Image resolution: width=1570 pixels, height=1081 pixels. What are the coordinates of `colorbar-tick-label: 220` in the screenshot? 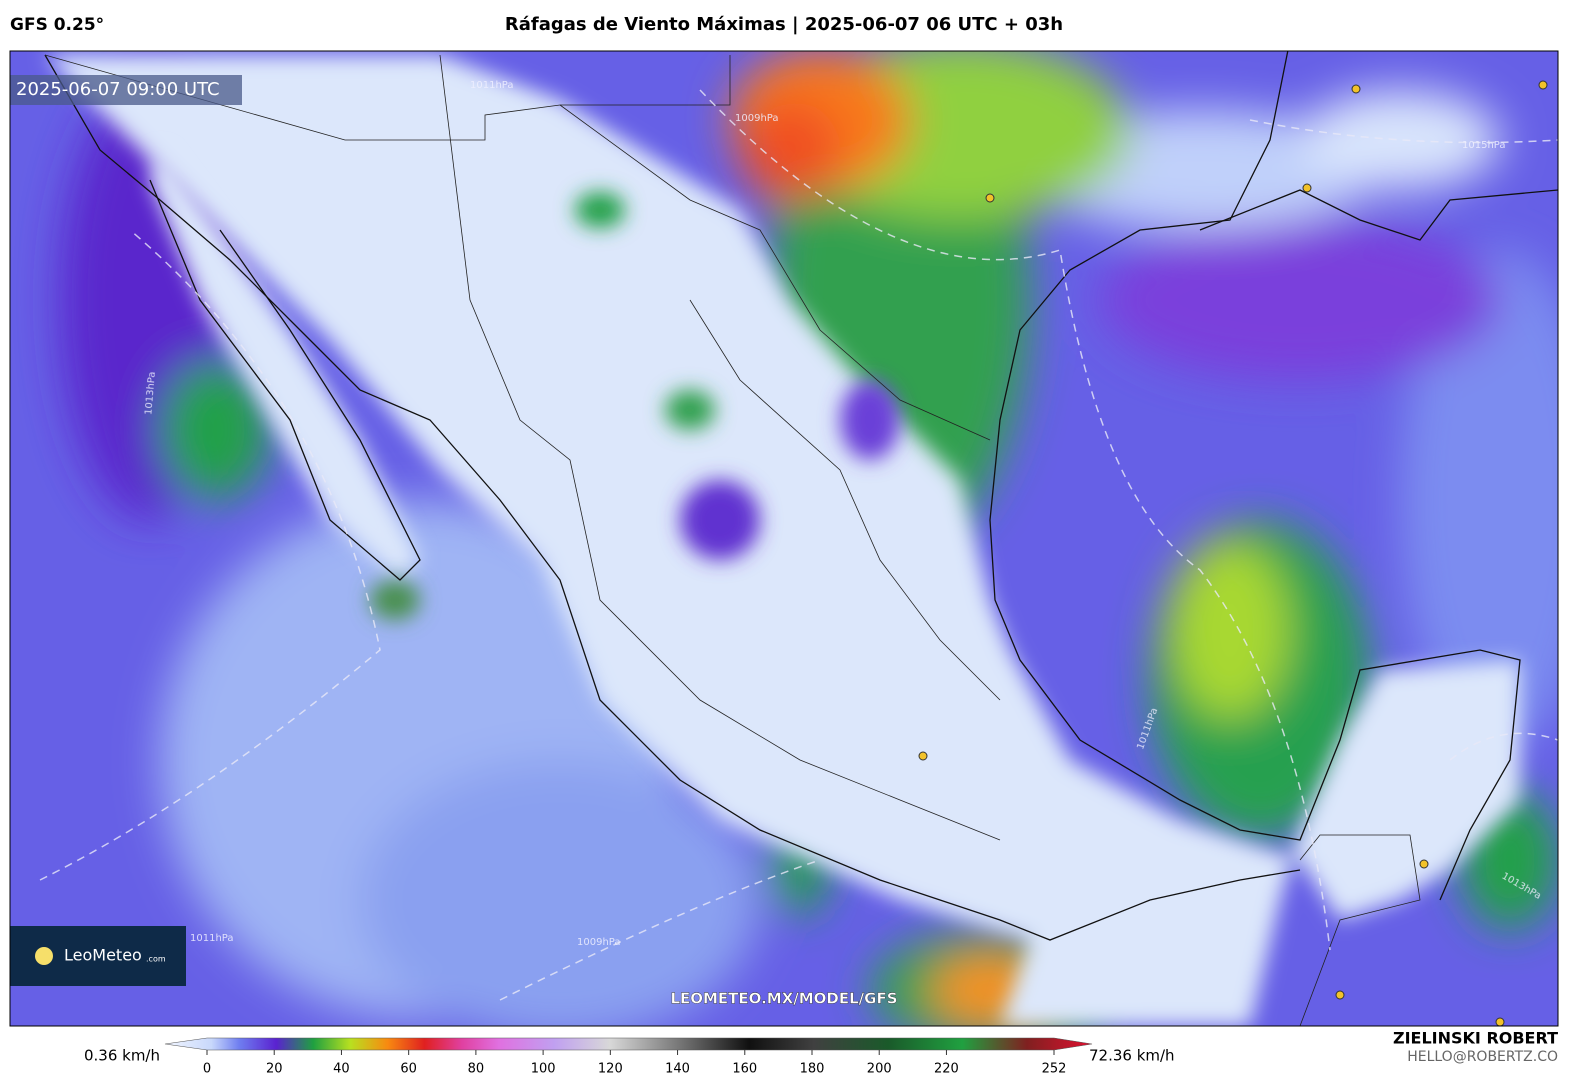 It's located at (946, 1069).